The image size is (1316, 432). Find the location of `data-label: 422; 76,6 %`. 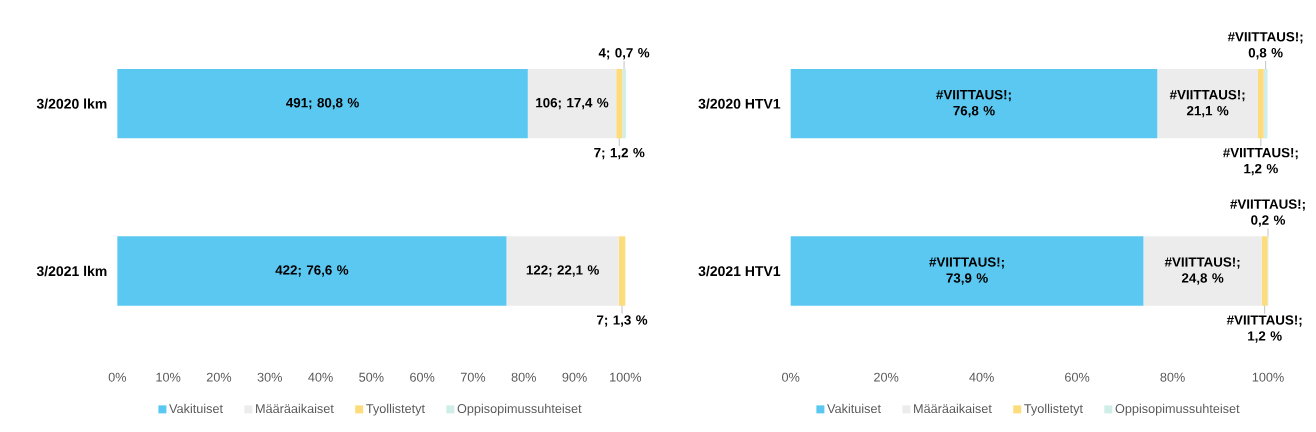

data-label: 422; 76,6 % is located at coordinates (312, 271).